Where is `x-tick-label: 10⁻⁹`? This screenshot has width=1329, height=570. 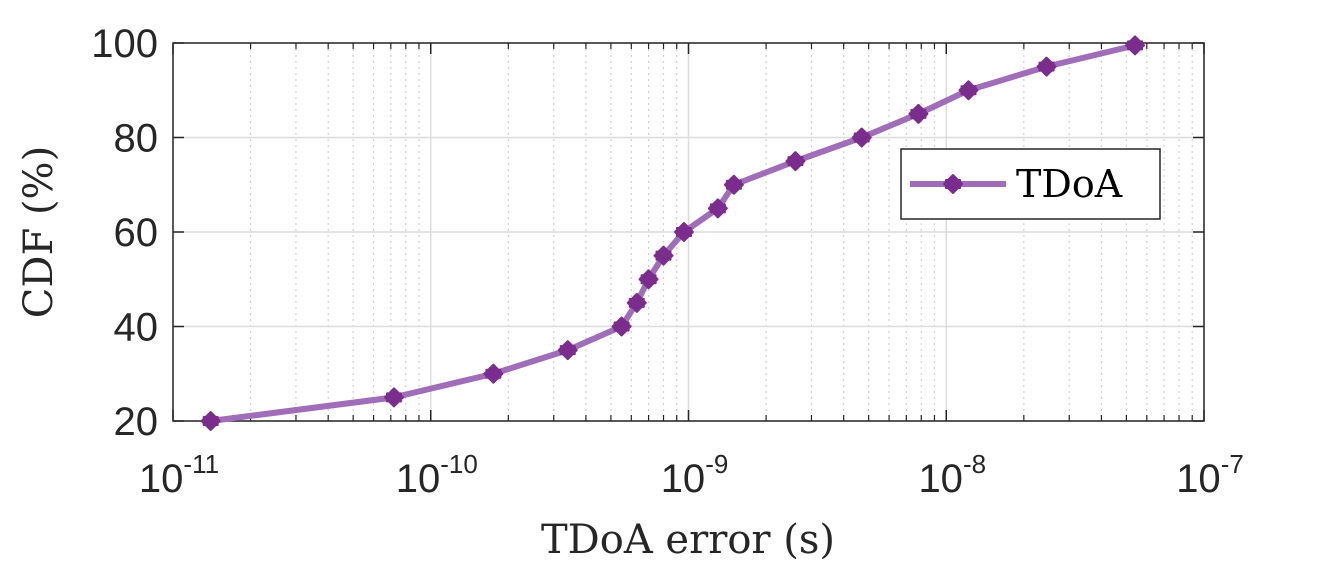 x-tick-label: 10⁻⁹ is located at coordinates (695, 475).